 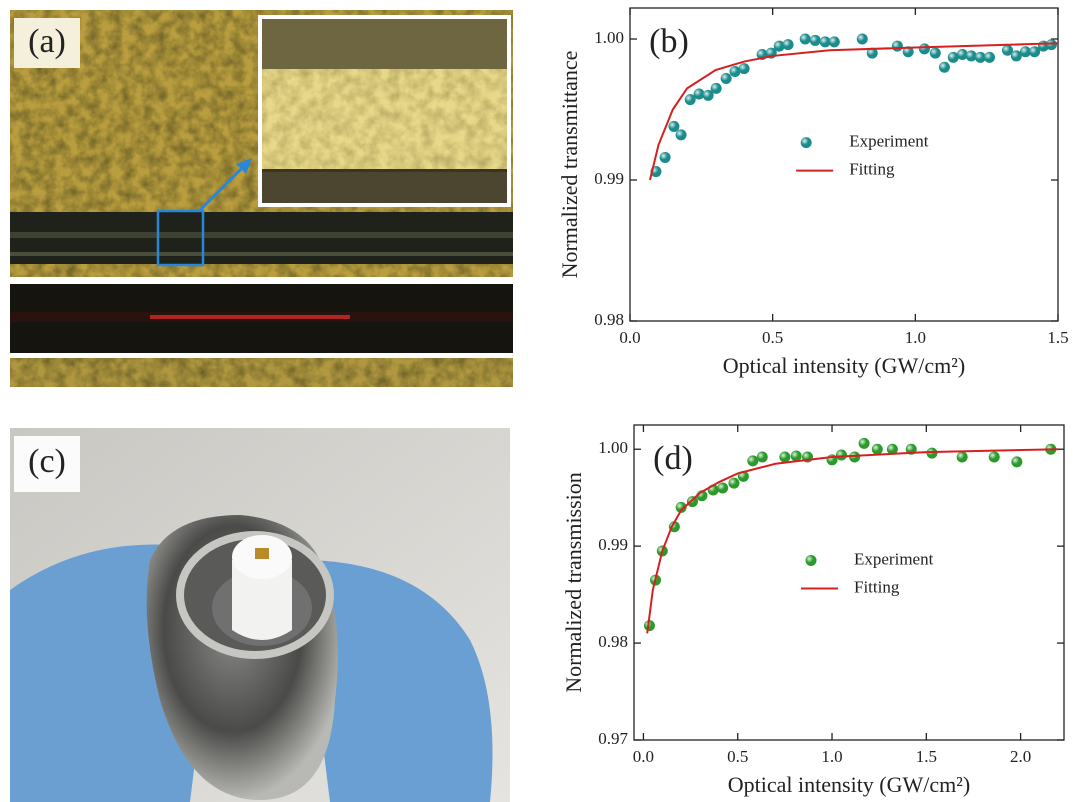 I want to click on panel-label-box, so click(x=669, y=43).